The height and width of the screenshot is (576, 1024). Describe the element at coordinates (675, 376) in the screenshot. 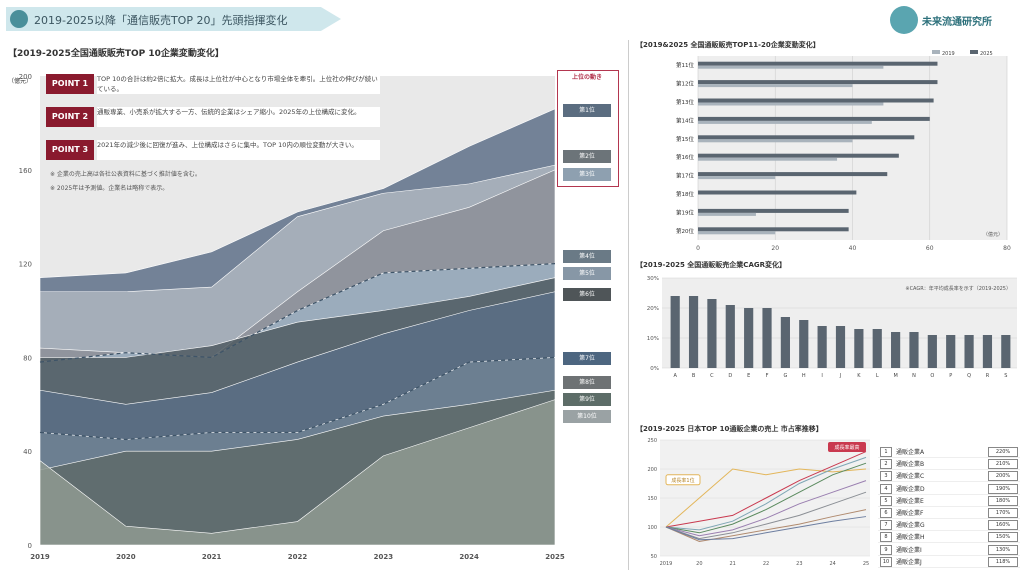

I see `cagr-category-label: A` at that location.